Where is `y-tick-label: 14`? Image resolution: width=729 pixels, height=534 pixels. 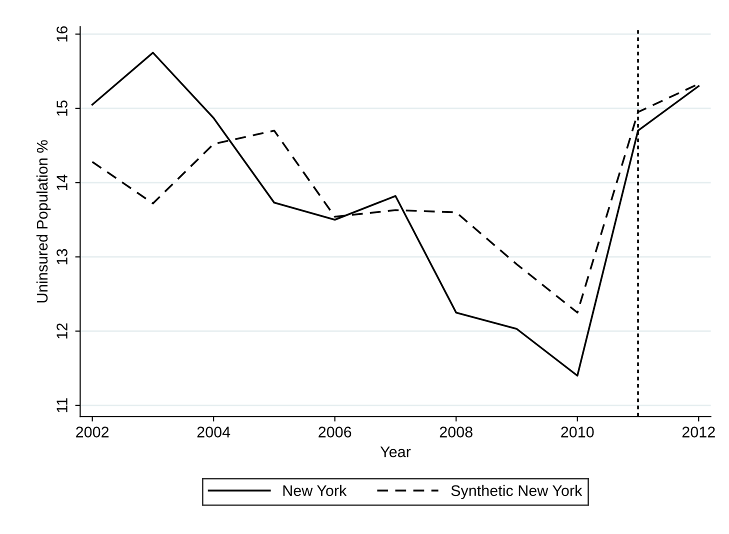
y-tick-label: 14 is located at coordinates (62, 182).